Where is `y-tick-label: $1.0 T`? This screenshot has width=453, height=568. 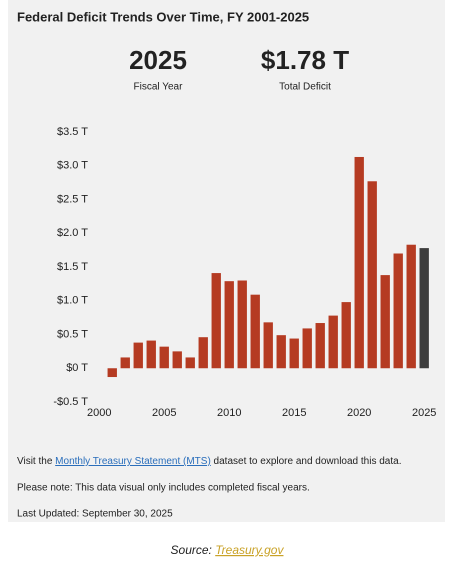
y-tick-label: $1.0 T is located at coordinates (72, 301).